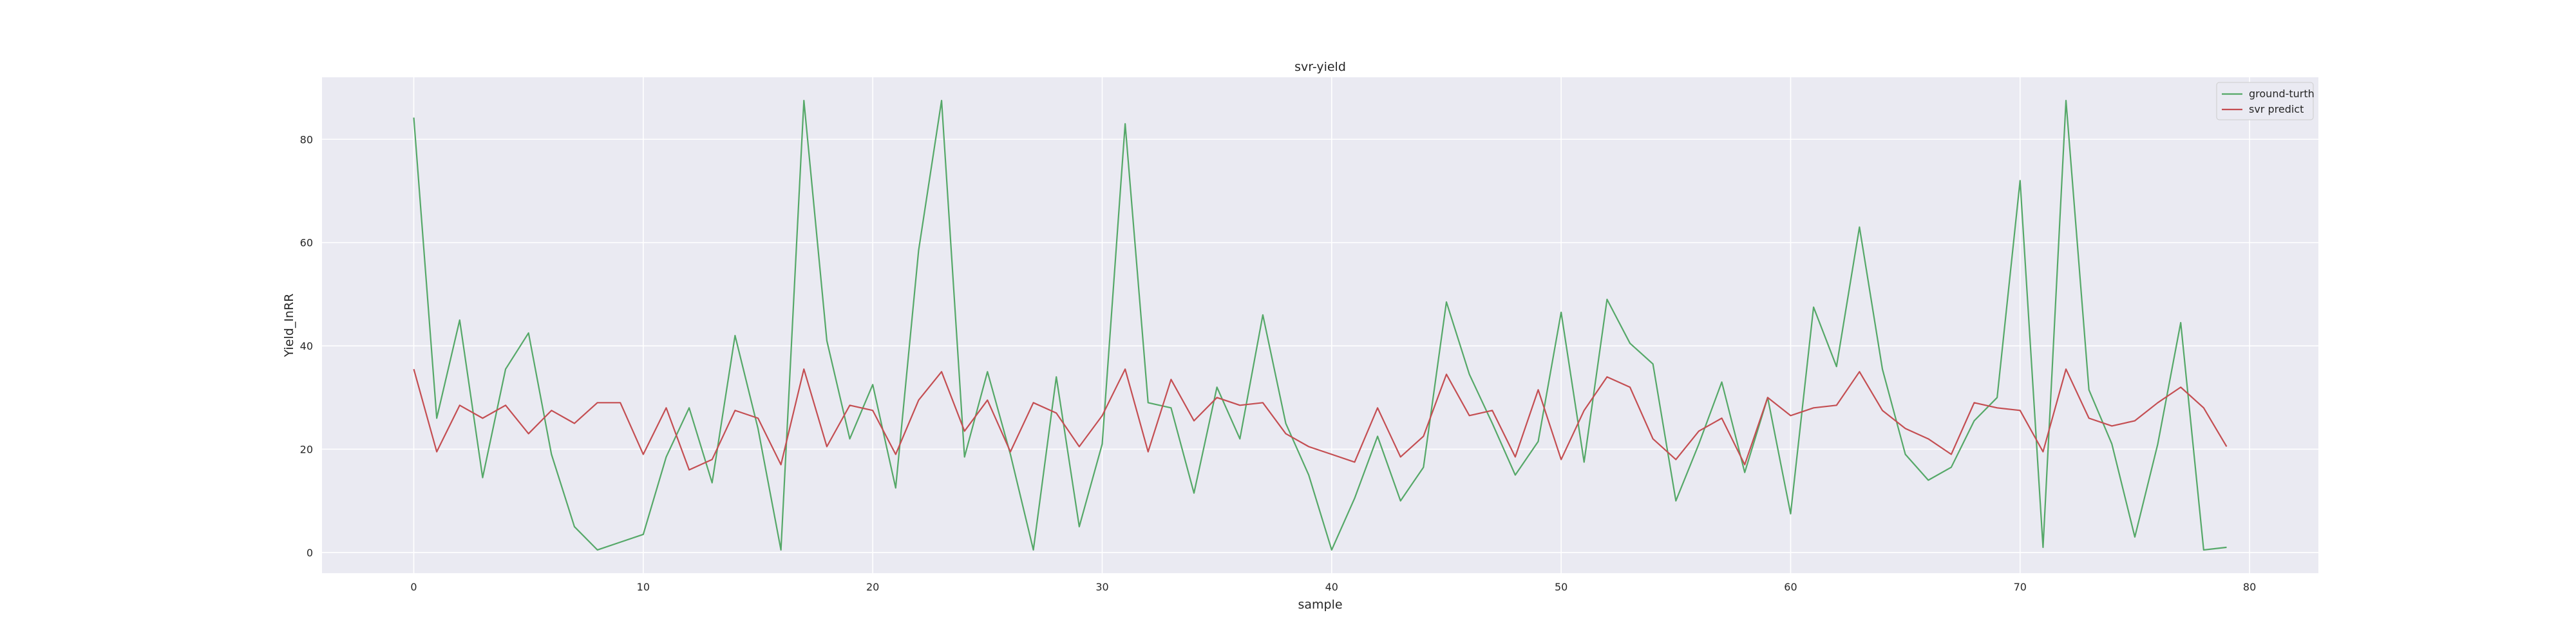 The width and height of the screenshot is (2576, 644). I want to click on legend-label: svr predict, so click(2276, 109).